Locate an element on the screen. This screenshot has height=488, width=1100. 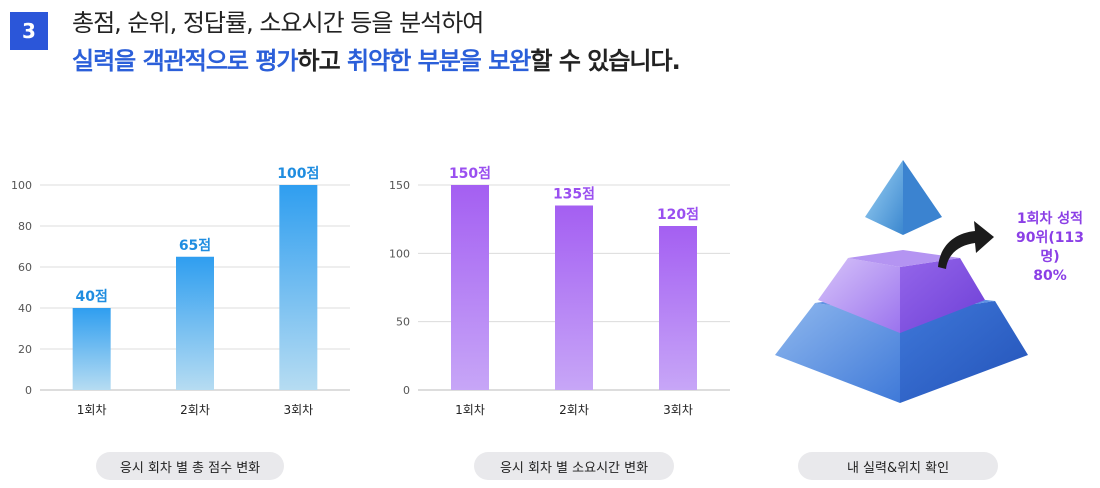
y-tick-label: 40 is located at coordinates (25, 308).